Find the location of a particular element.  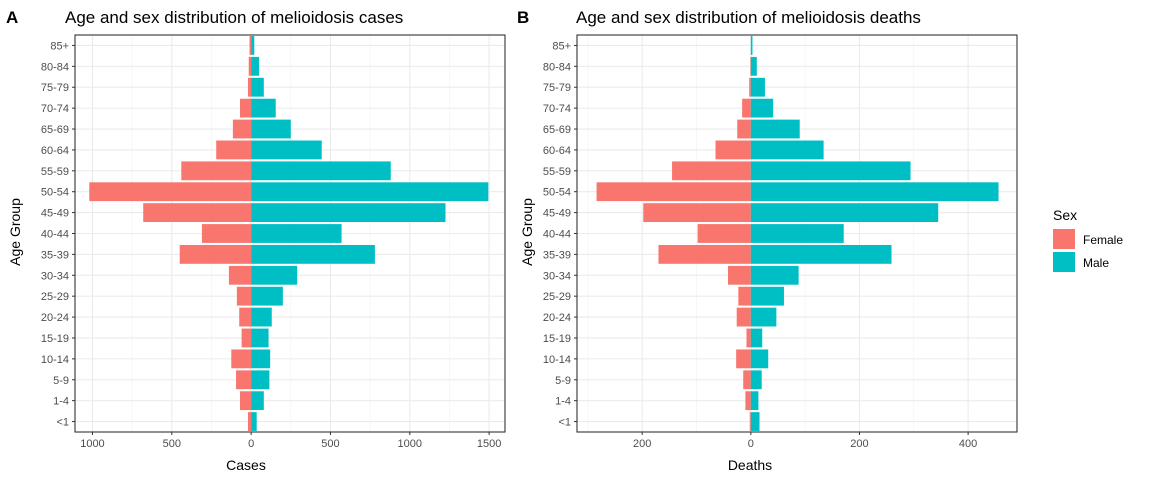

deaths-x-axis-title: Deaths is located at coordinates (750, 465).